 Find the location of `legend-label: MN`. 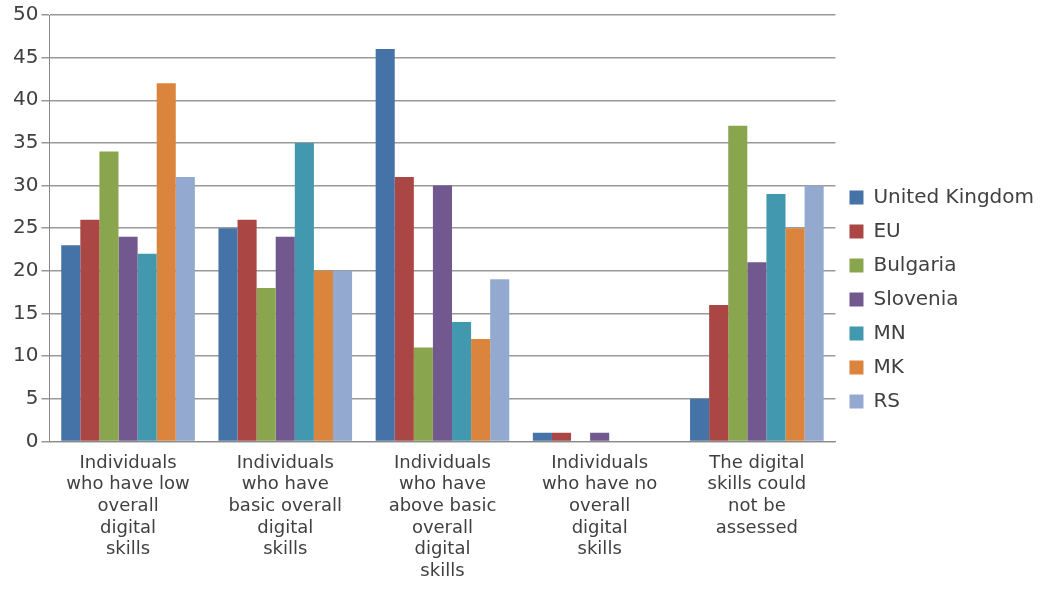

legend-label: MN is located at coordinates (889, 331).